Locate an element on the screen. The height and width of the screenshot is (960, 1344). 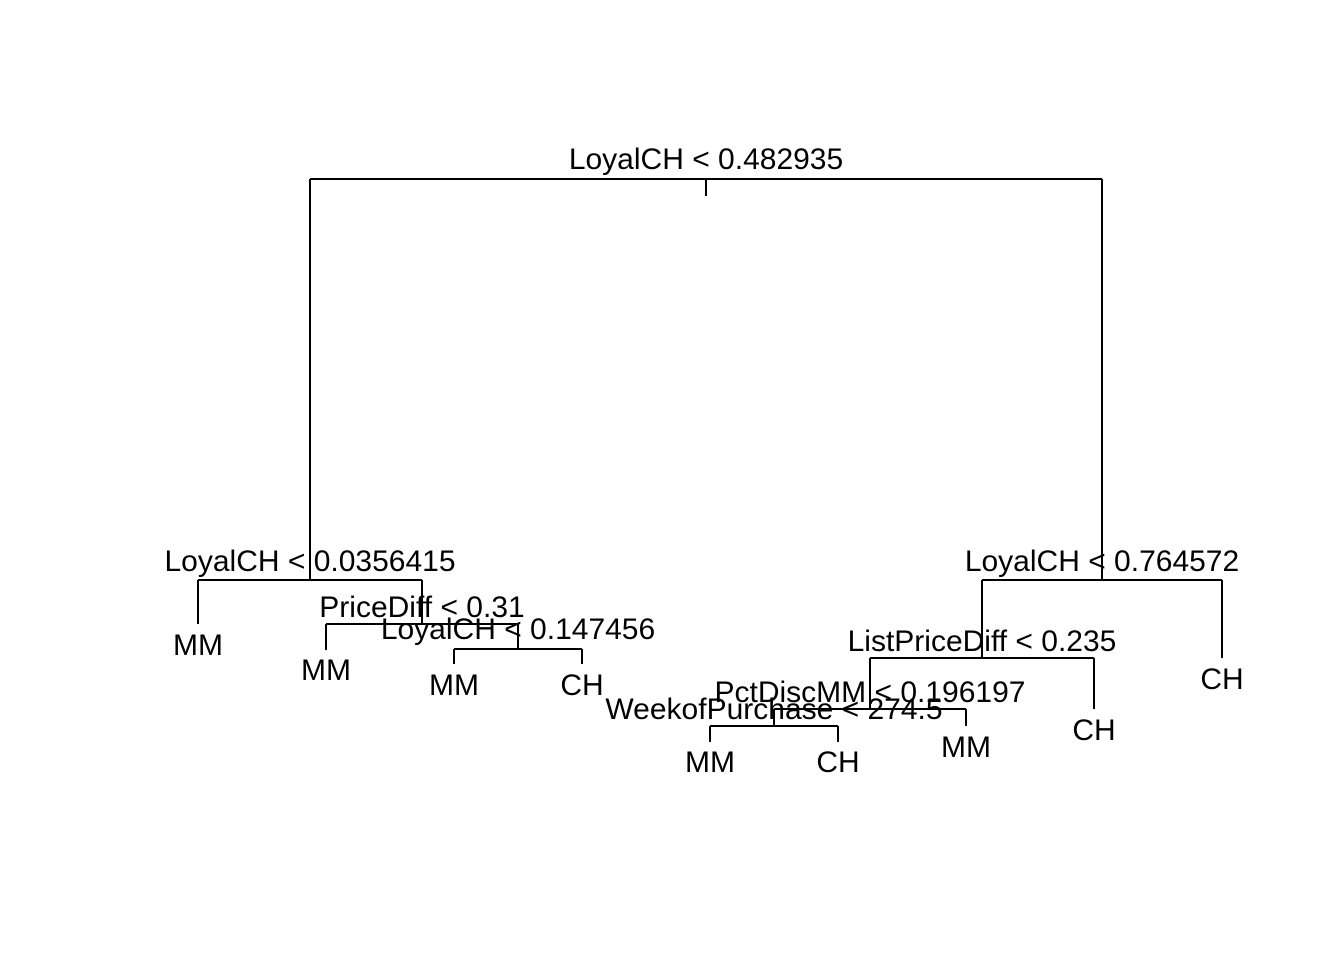
leaf-rr: CH is located at coordinates (1221, 679).